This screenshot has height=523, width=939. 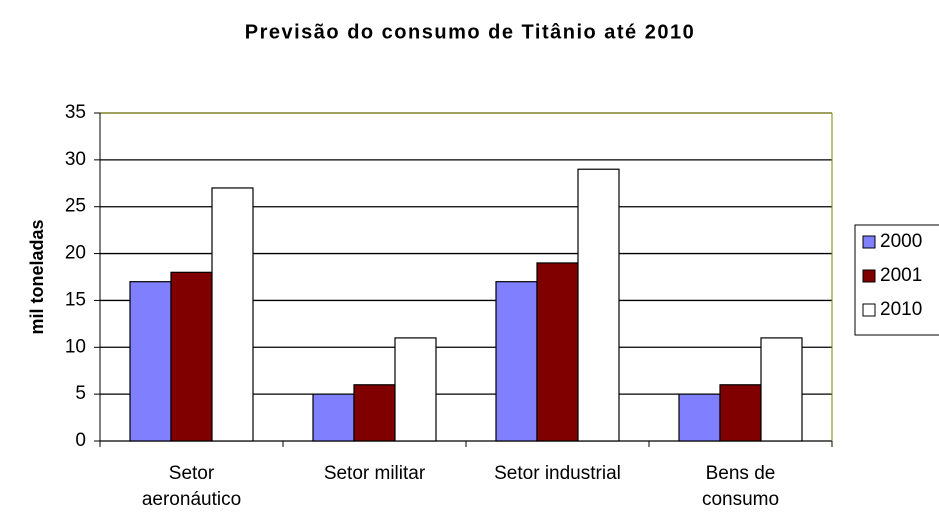 What do you see at coordinates (374, 473) in the screenshot?
I see `x-tick-label: Setor militar` at bounding box center [374, 473].